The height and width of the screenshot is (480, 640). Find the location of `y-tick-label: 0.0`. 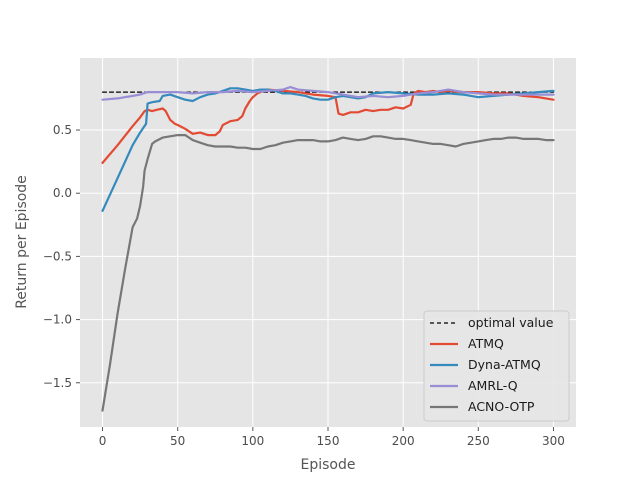

y-tick-label: 0.0 is located at coordinates (62, 193).